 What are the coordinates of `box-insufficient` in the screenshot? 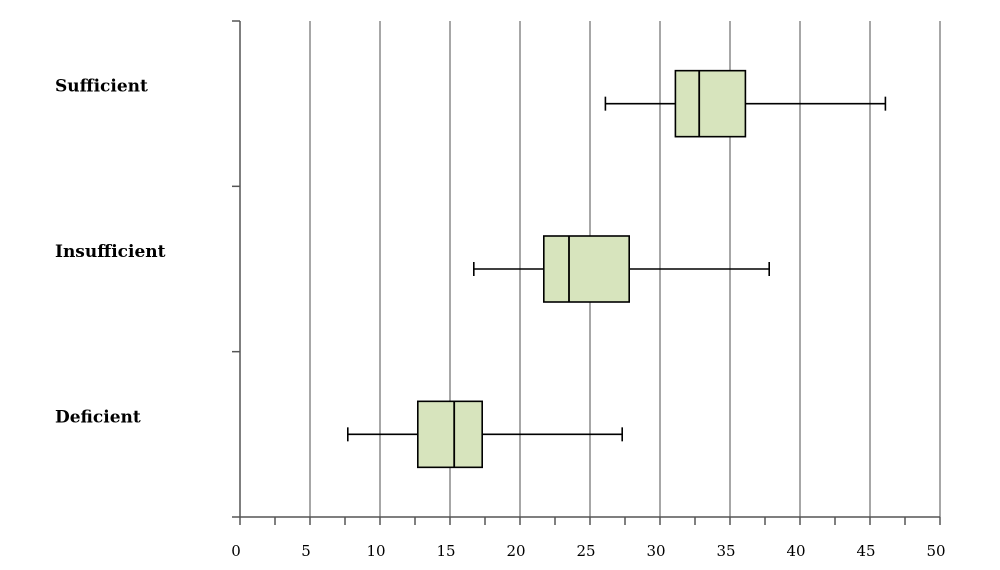 It's located at (621, 269).